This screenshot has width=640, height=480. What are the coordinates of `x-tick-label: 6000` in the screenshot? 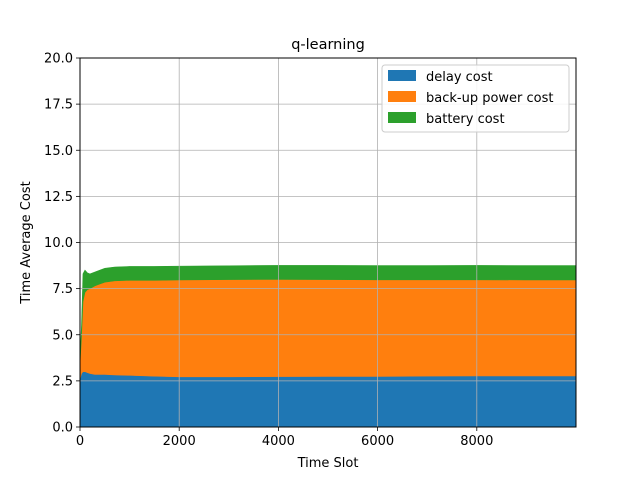 It's located at (377, 441).